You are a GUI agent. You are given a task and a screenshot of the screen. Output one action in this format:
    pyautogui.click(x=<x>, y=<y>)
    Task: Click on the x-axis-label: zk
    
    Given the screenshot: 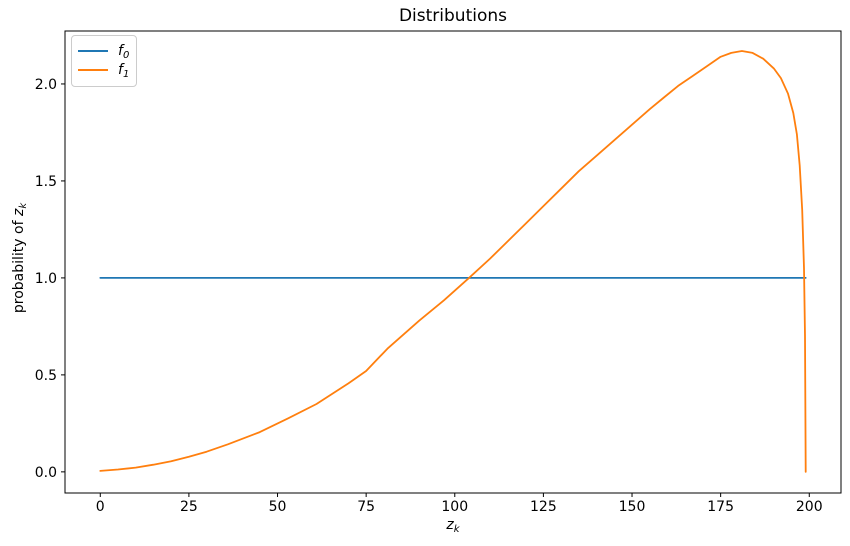 What is the action you would take?
    pyautogui.click(x=453, y=526)
    